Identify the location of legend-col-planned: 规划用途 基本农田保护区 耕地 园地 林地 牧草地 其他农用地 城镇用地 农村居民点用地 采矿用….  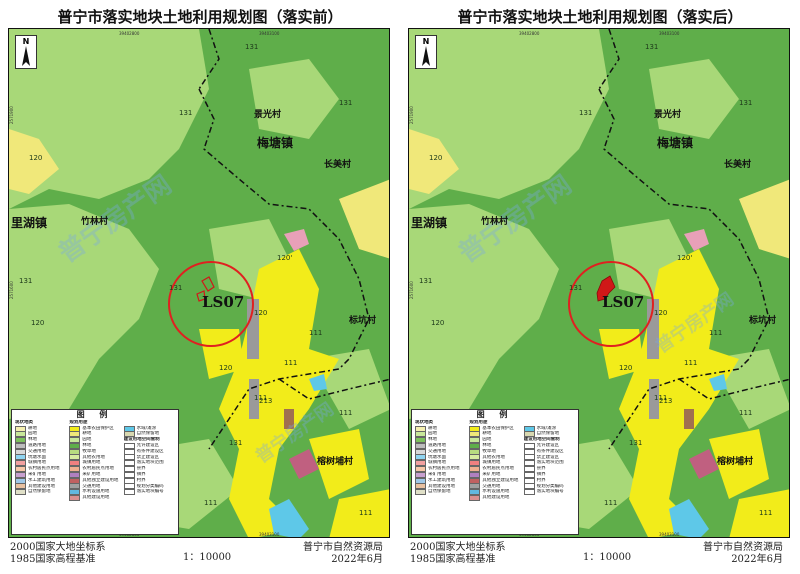
(494, 460).